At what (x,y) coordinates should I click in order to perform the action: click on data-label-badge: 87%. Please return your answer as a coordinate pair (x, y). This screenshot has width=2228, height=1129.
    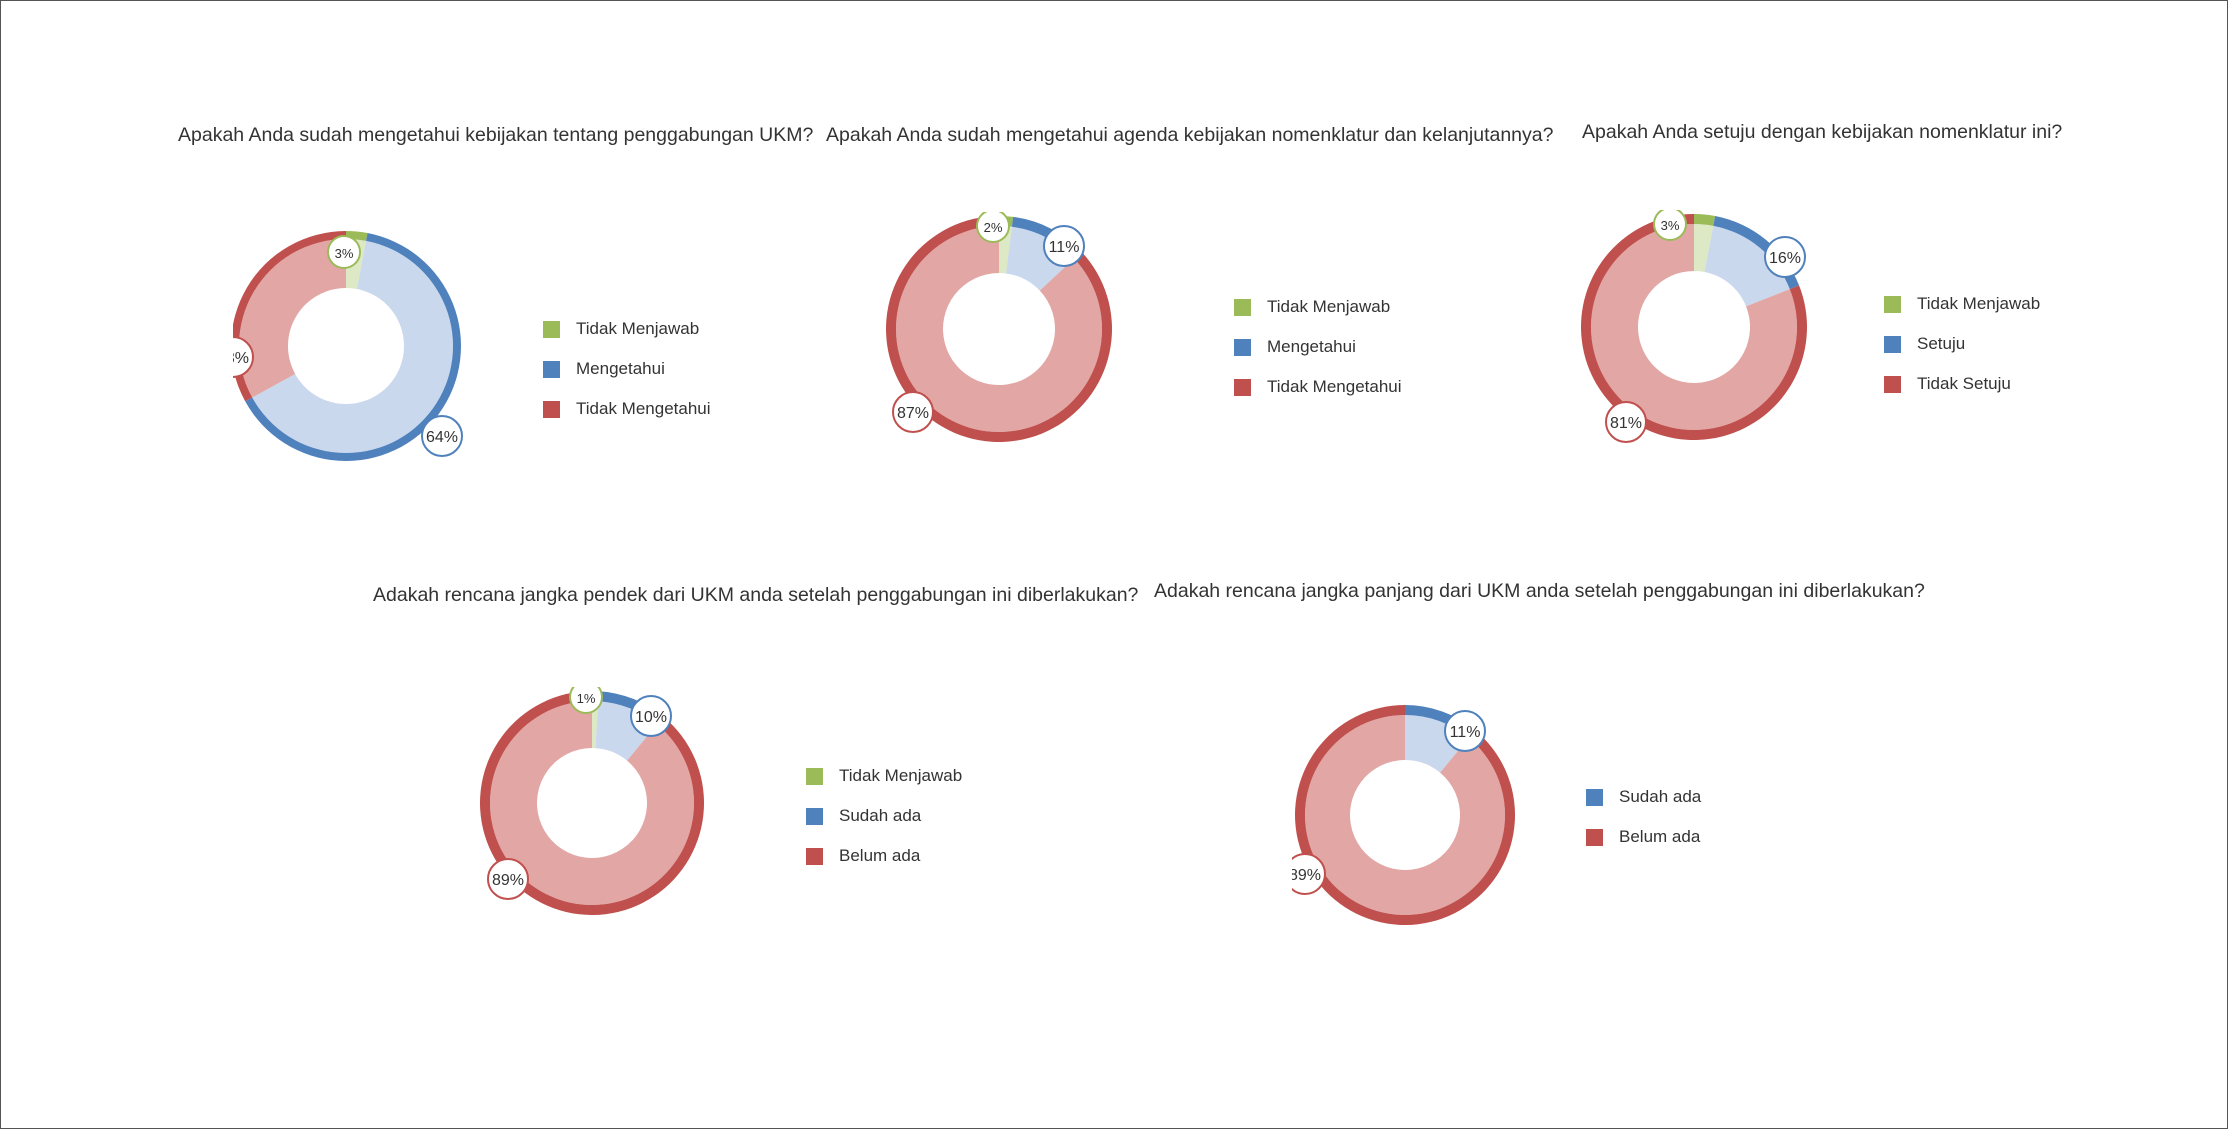
    Looking at the image, I should click on (913, 412).